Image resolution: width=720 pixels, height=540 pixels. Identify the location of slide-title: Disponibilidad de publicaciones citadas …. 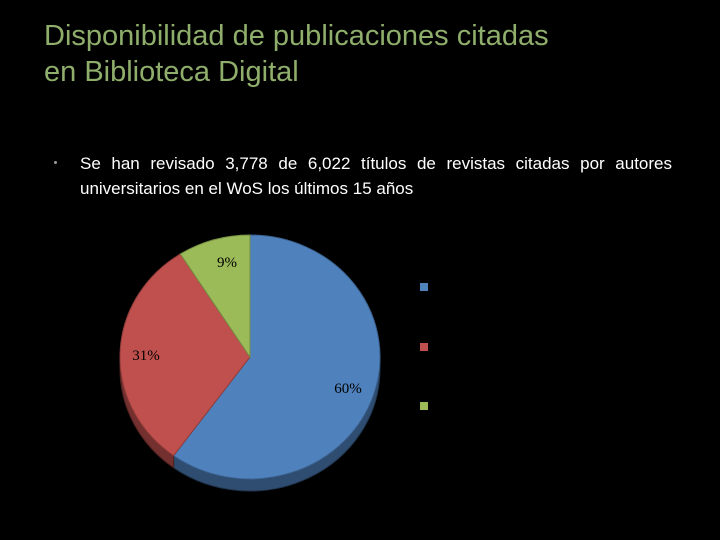
(374, 54).